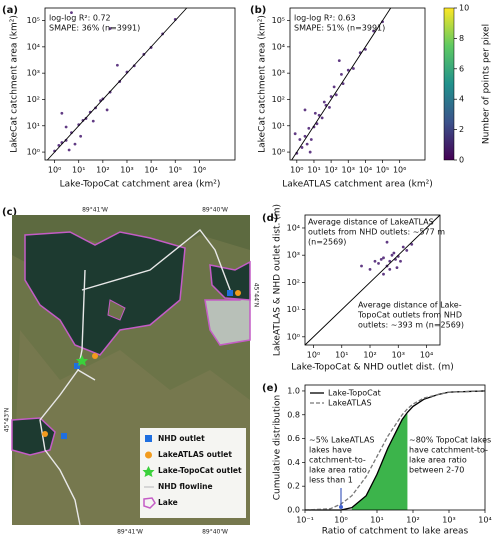  What do you see at coordinates (342, 440) in the screenshot?
I see `annotation: ~5% LakeATLAS` at bounding box center [342, 440].